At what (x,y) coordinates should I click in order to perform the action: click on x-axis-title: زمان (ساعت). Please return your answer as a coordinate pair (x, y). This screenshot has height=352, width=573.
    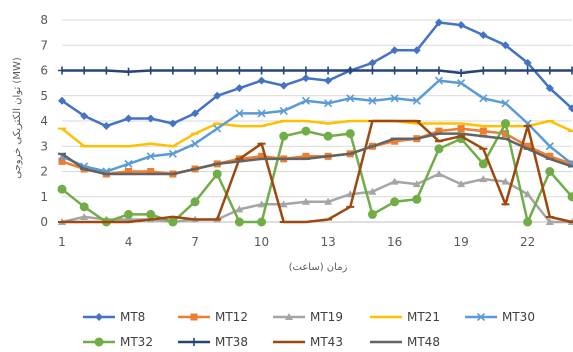
    Looking at the image, I should click on (318, 267).